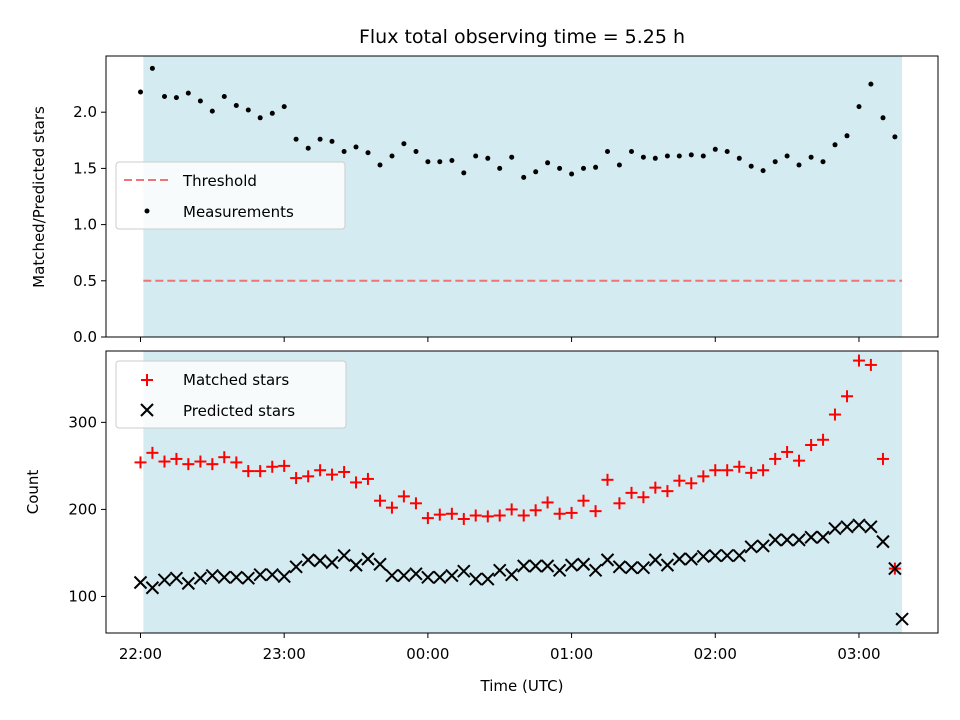 The height and width of the screenshot is (720, 960). What do you see at coordinates (571, 654) in the screenshot?
I see `x-tick-label: 01:00` at bounding box center [571, 654].